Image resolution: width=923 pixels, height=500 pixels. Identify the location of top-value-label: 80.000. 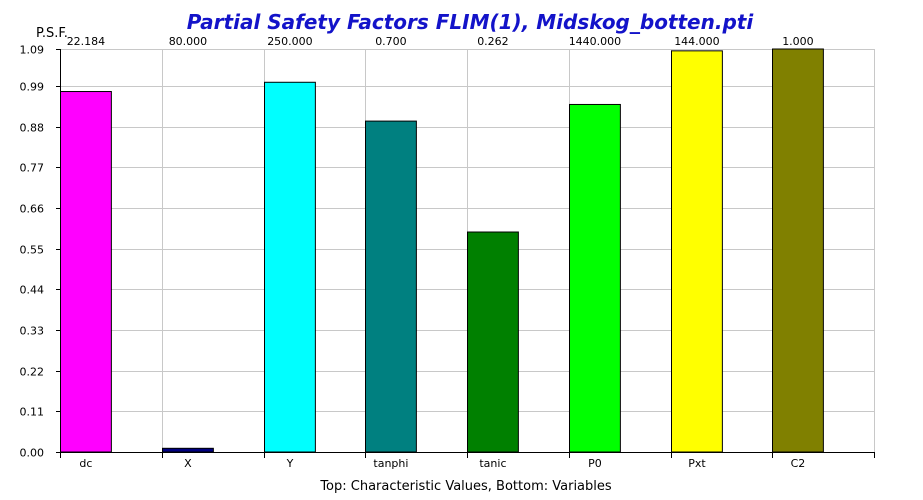
(188, 41).